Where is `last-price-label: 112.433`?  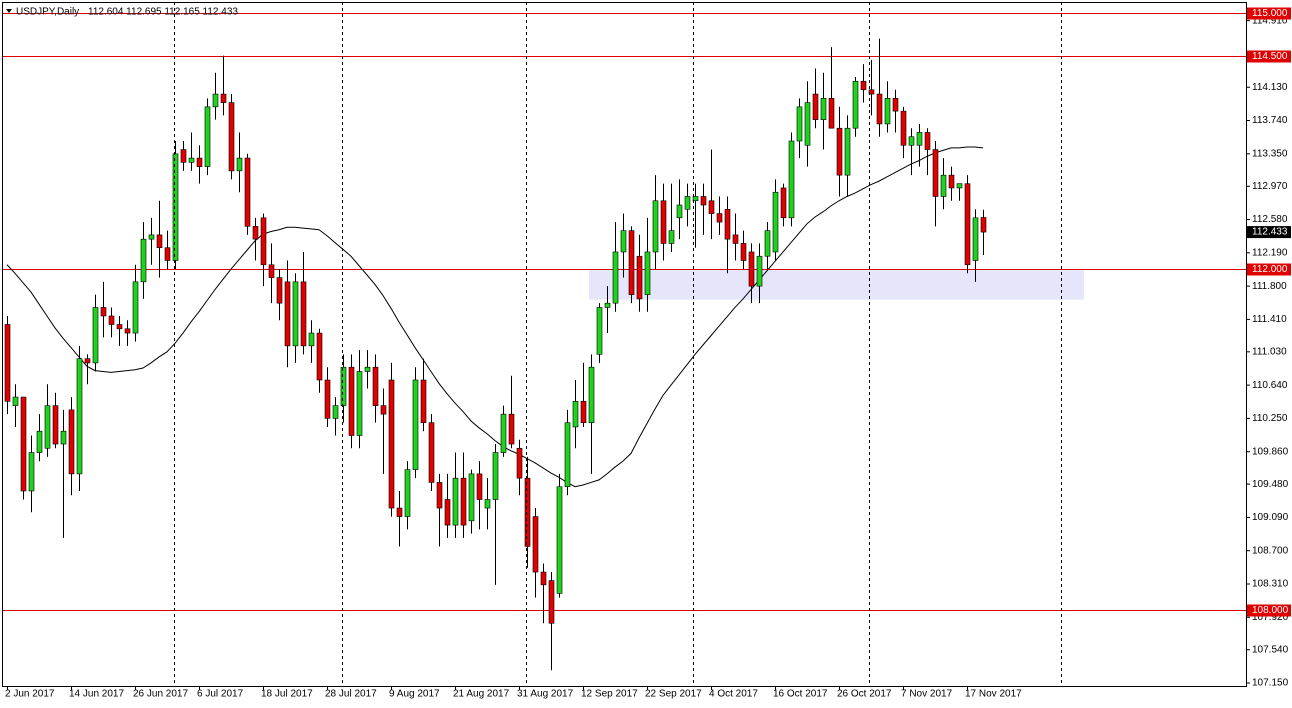
last-price-label: 112.433 is located at coordinates (1270, 232).